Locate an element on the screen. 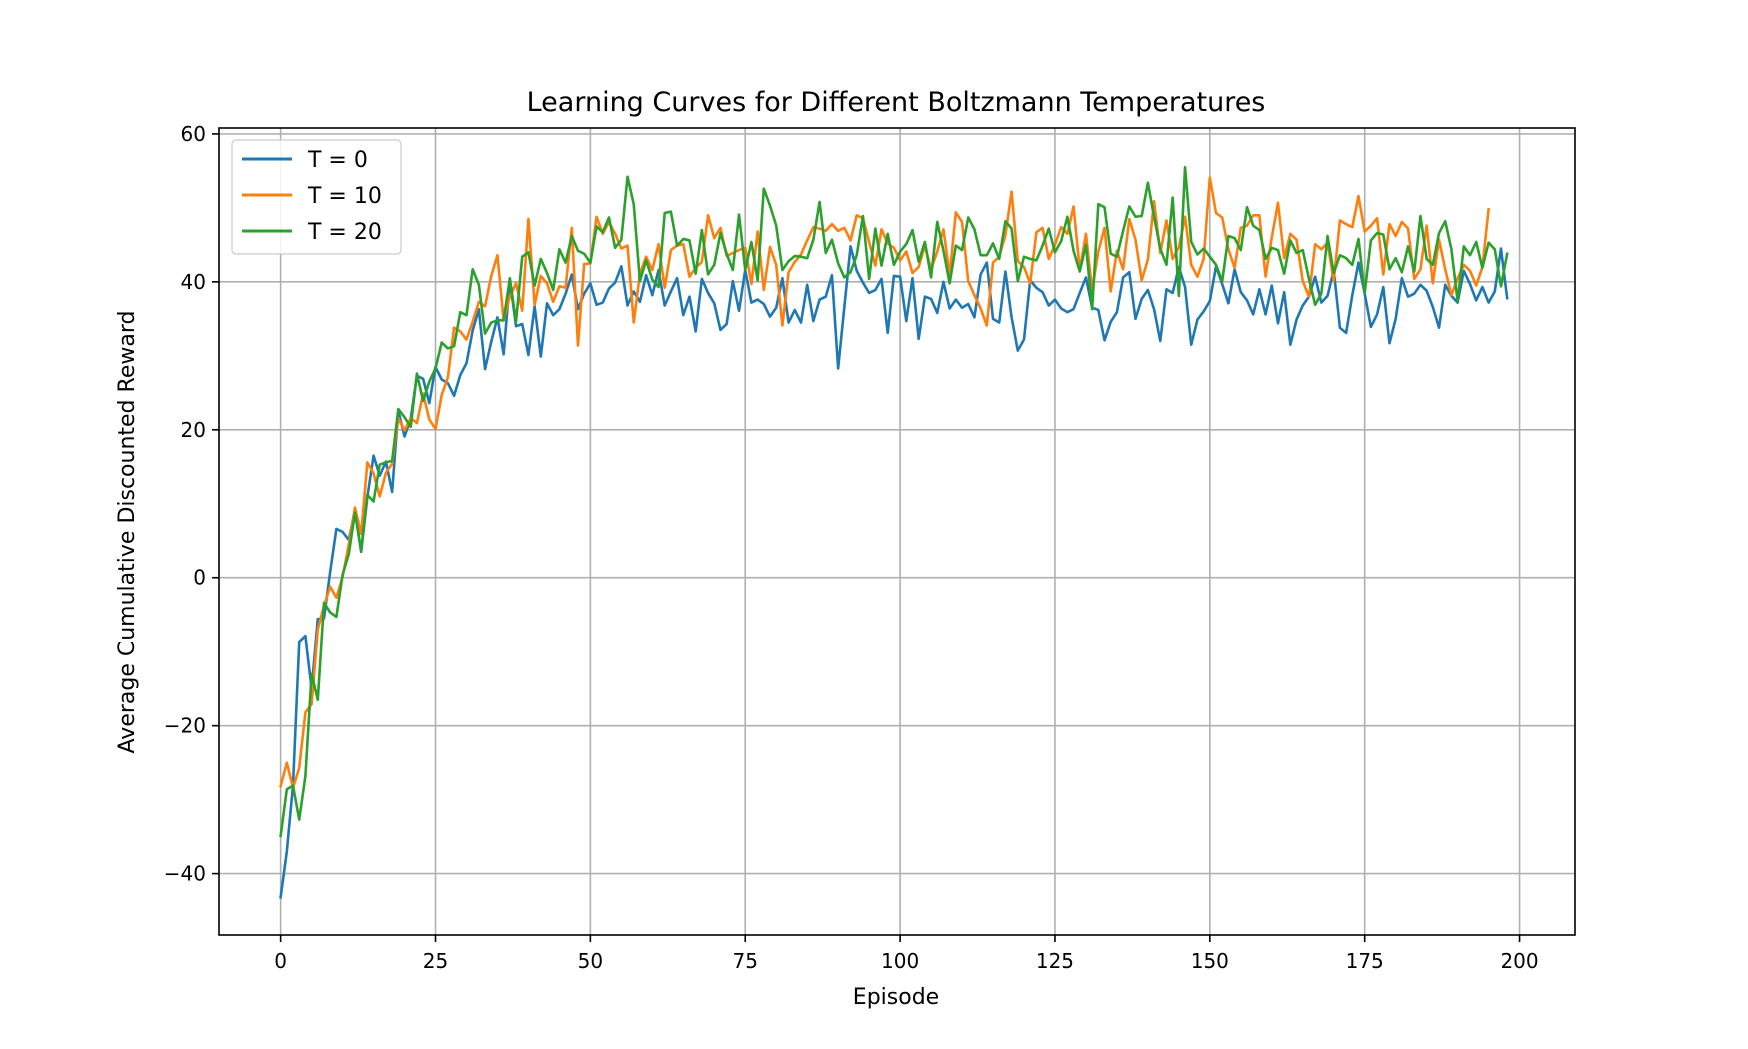 The width and height of the screenshot is (1748, 1049). x-axis-label: Episode is located at coordinates (896, 997).